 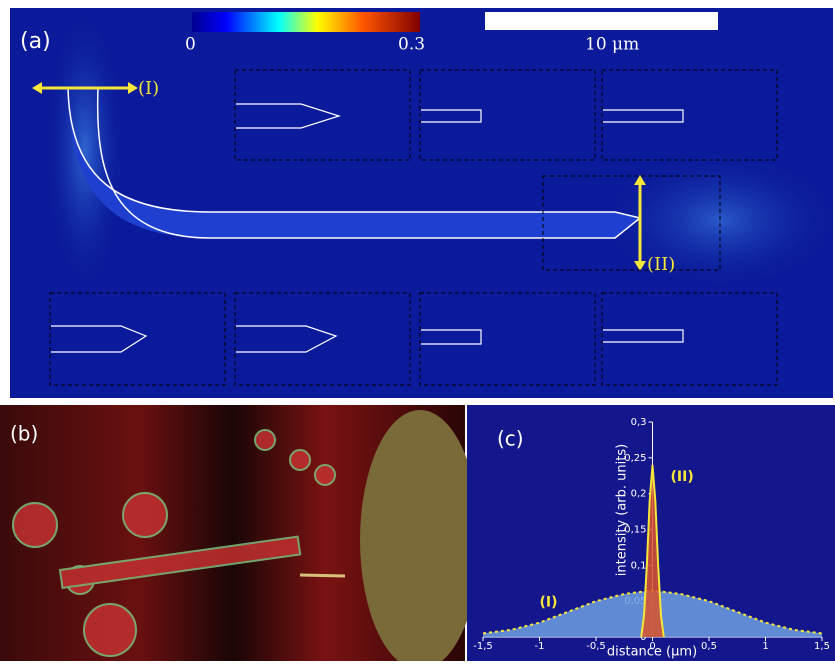 What do you see at coordinates (174, 543) in the screenshot?
I see `nanostructures` at bounding box center [174, 543].